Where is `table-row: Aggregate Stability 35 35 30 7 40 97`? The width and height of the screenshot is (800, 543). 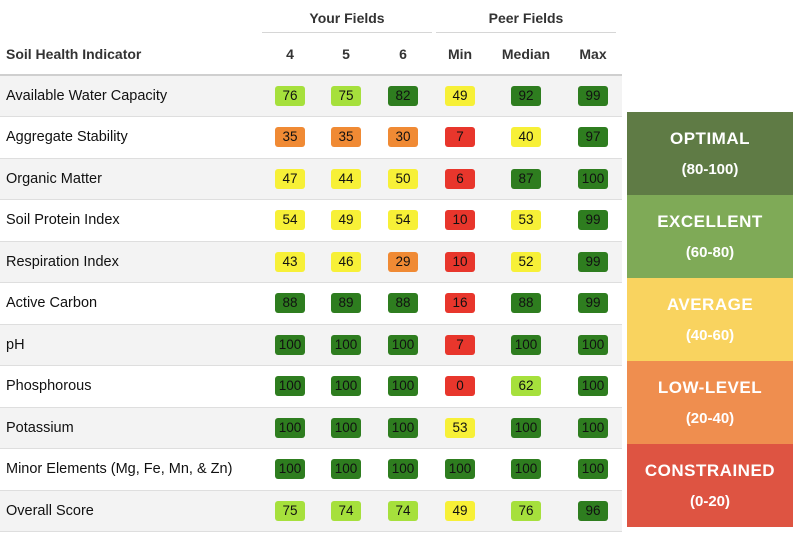
table-row: Aggregate Stability 35 35 30 7 40 97 is located at coordinates (311, 137).